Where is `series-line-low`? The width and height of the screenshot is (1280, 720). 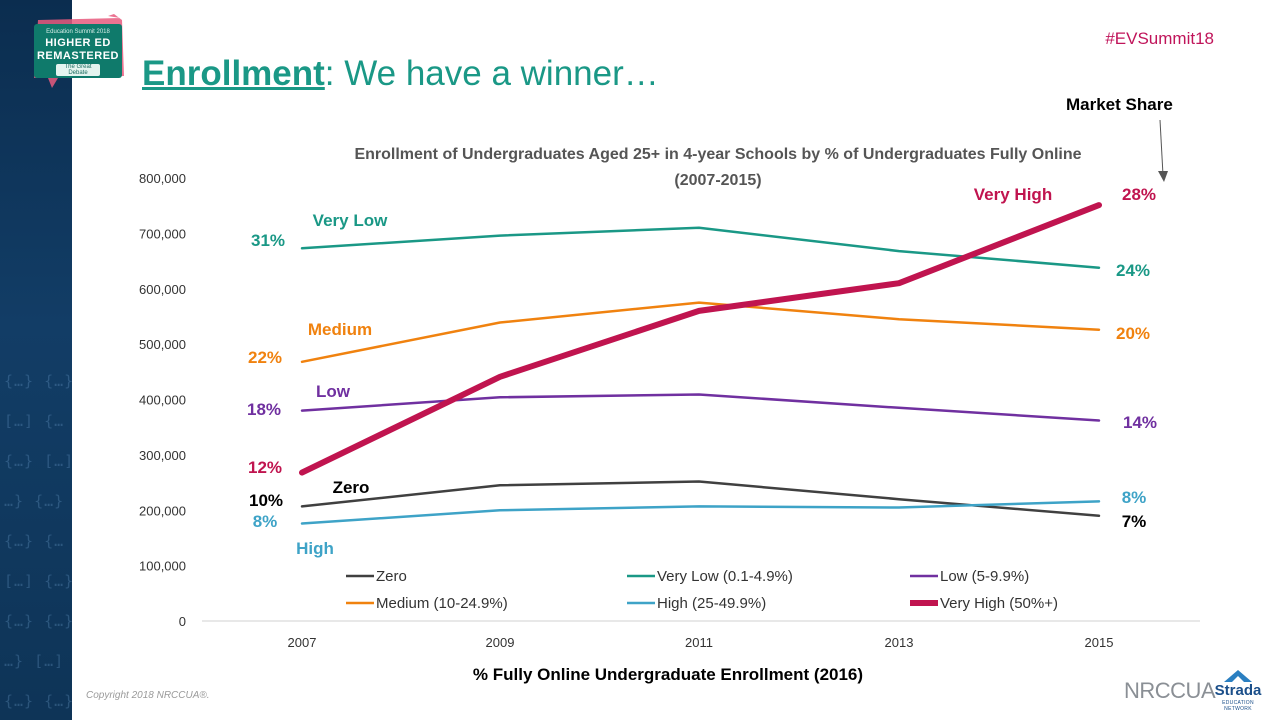 series-line-low is located at coordinates (700, 407).